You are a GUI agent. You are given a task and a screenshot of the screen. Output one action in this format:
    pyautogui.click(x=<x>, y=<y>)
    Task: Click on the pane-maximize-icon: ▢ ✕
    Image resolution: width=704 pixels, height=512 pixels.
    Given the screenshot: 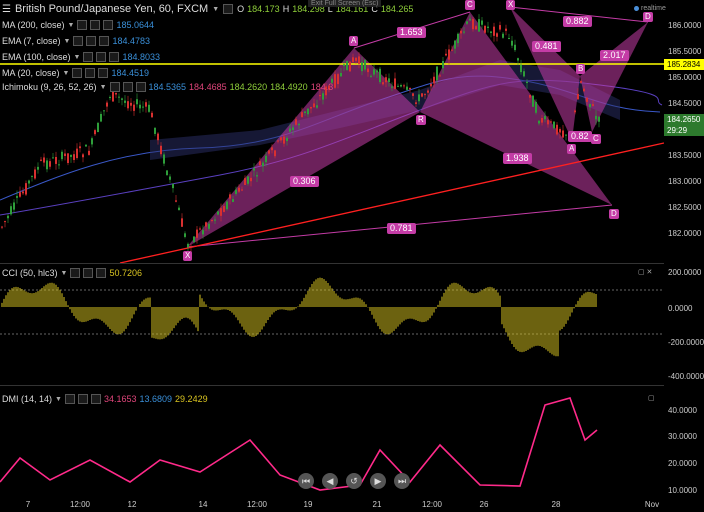 What is the action you would take?
    pyautogui.click(x=645, y=272)
    